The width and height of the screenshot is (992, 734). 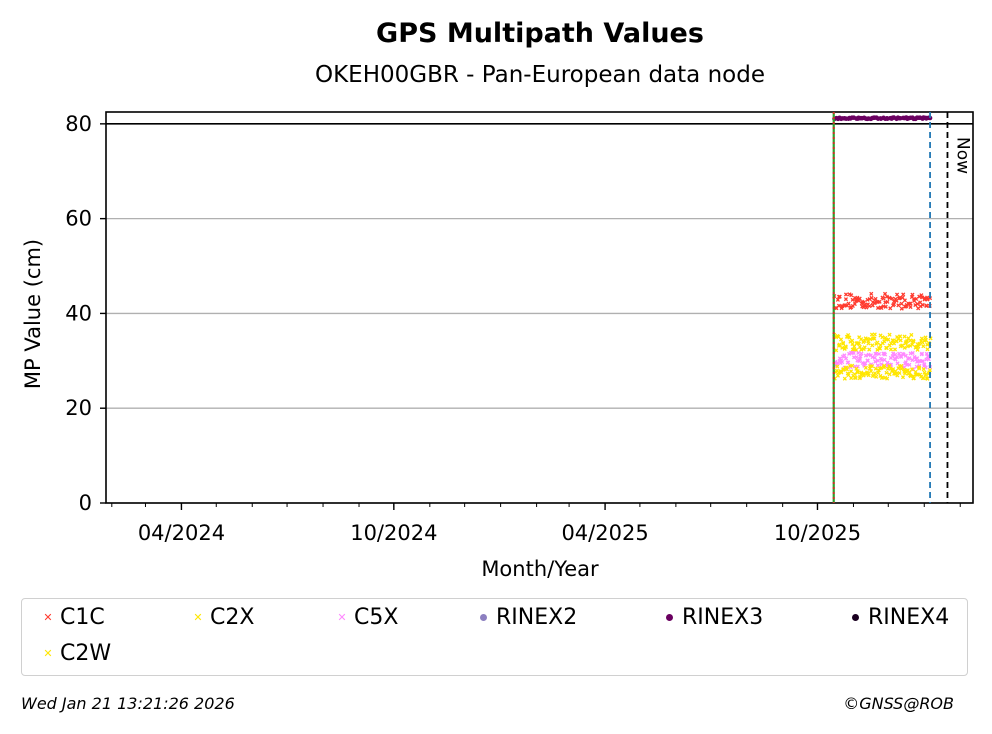 What do you see at coordinates (73, 653) in the screenshot?
I see `legend-item-c2w: ✕ C2W` at bounding box center [73, 653].